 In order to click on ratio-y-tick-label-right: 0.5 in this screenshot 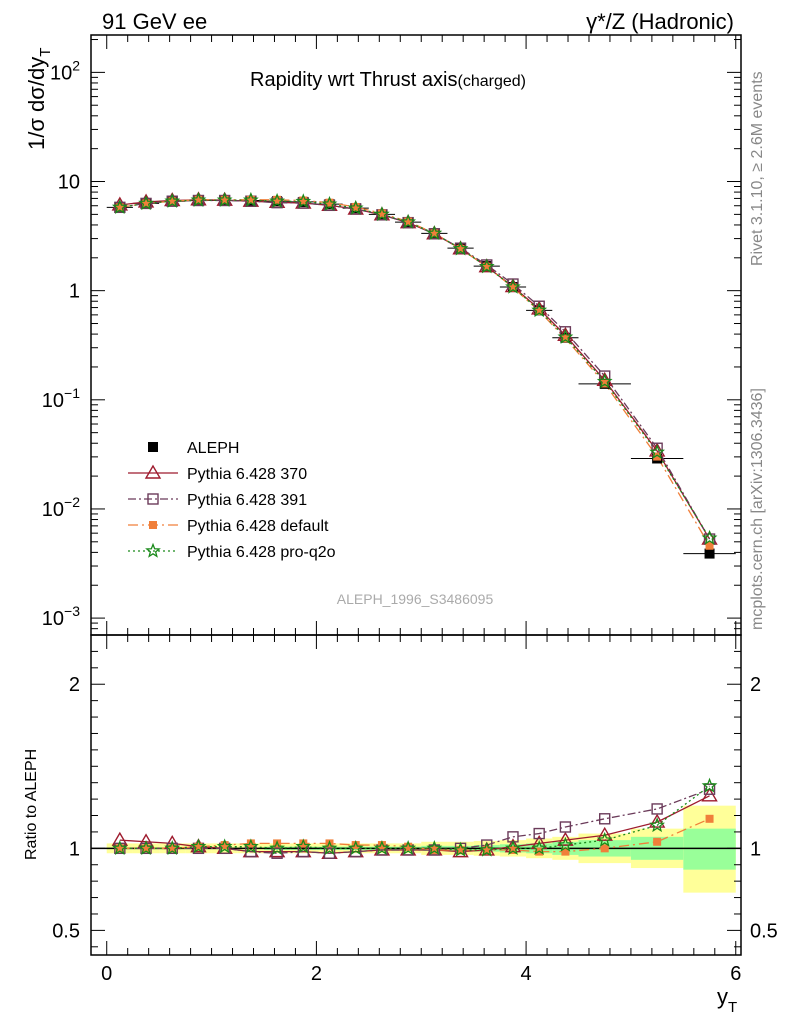, I will do `click(764, 931)`.